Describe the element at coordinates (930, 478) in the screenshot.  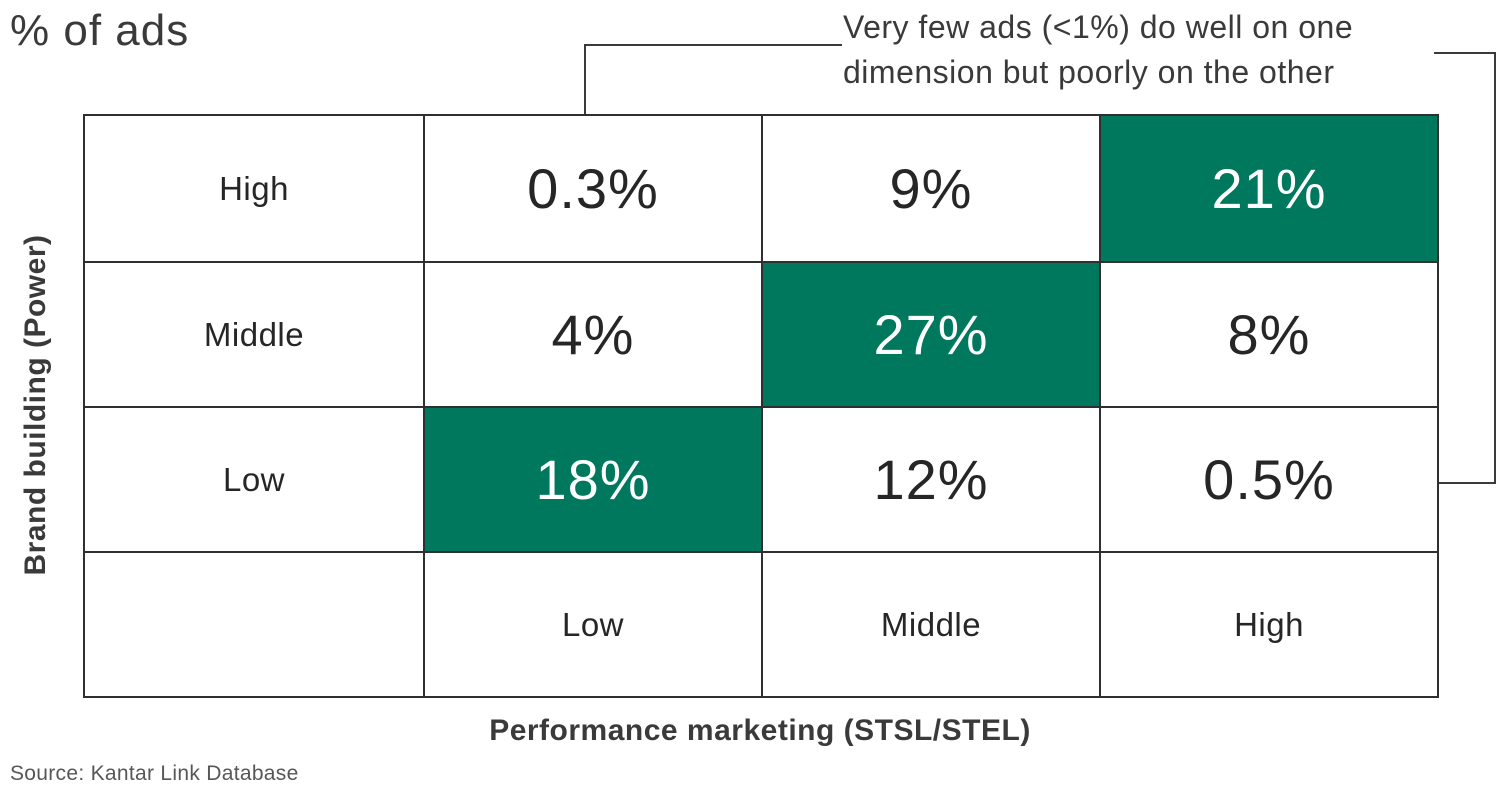
I see `value-cell-r2c1: 12%` at that location.